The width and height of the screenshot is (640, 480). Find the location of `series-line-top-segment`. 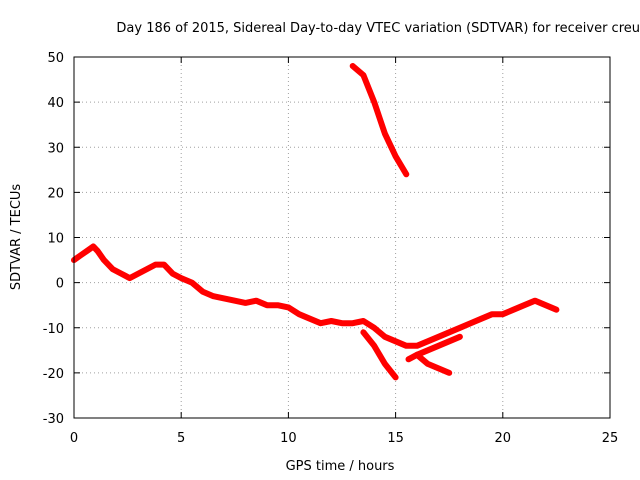

series-line-top-segment is located at coordinates (379, 120).